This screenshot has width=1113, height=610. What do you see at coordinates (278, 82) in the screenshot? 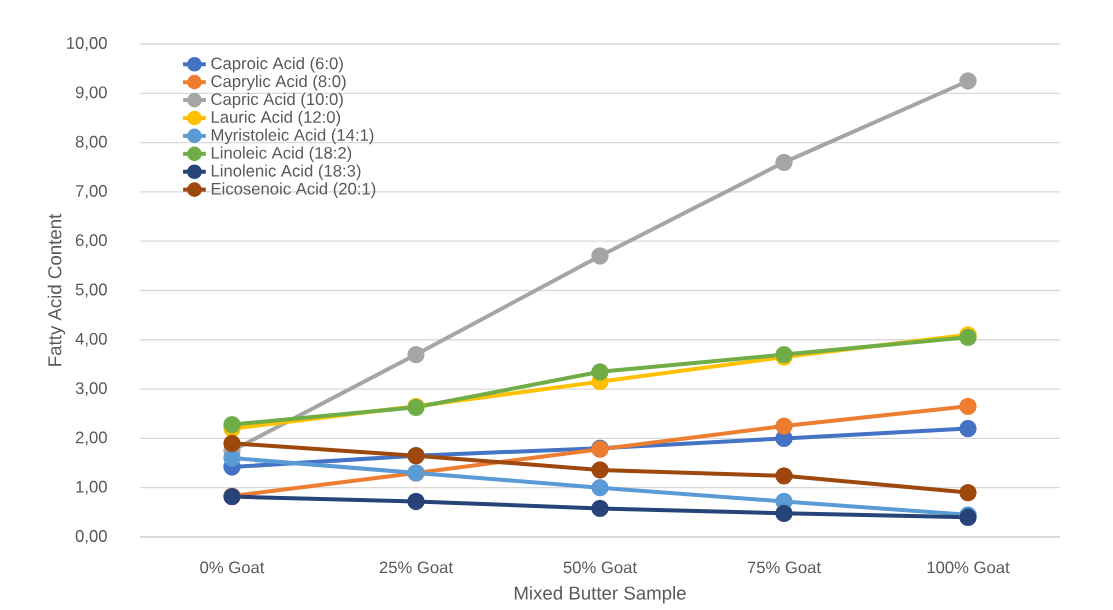
I see `legend-label: Caprylic Acid (8:0)` at bounding box center [278, 82].